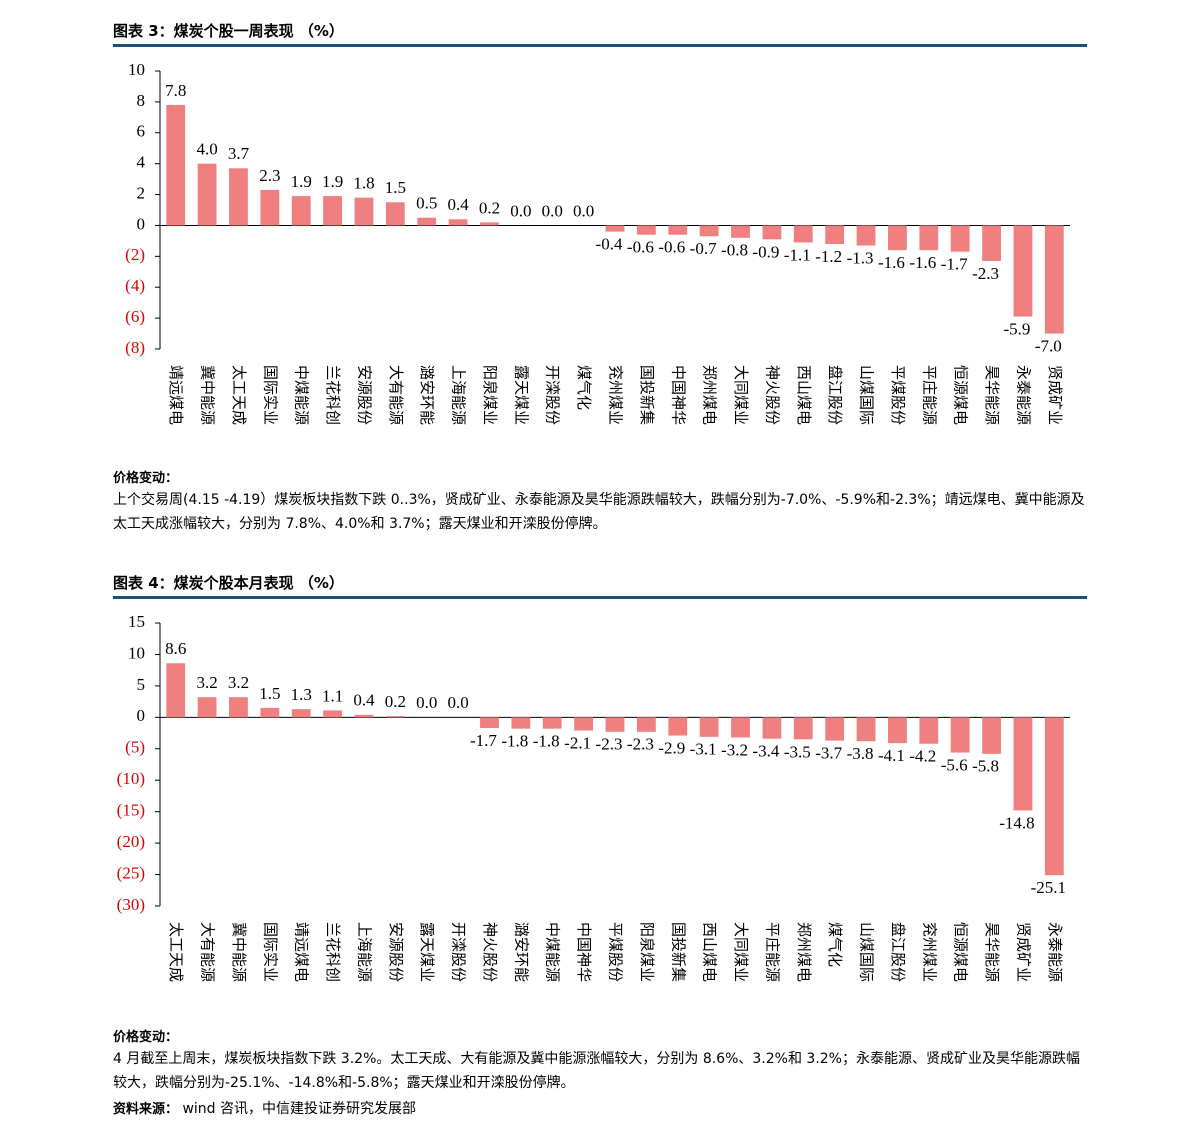  What do you see at coordinates (640, 744) in the screenshot?
I see `value-label: -2.3` at bounding box center [640, 744].